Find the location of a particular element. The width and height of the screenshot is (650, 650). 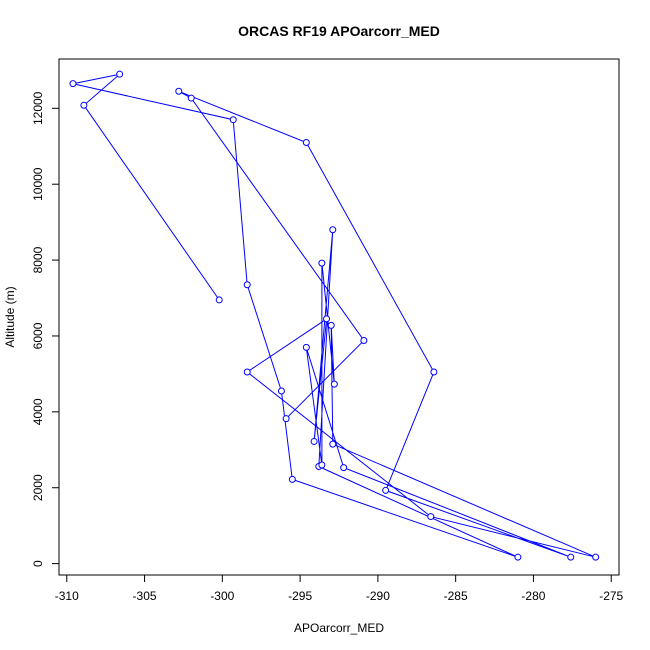

x-tick-label: -280 is located at coordinates (533, 596).